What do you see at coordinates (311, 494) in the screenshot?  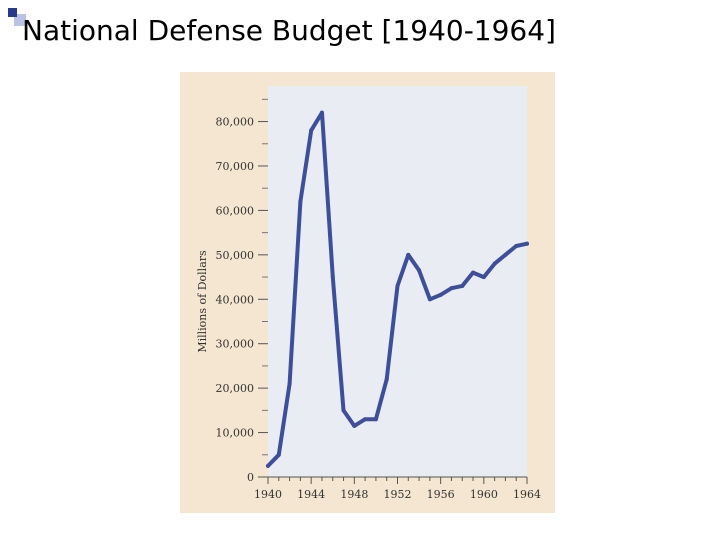 I see `x-tick-label: 1944` at bounding box center [311, 494].